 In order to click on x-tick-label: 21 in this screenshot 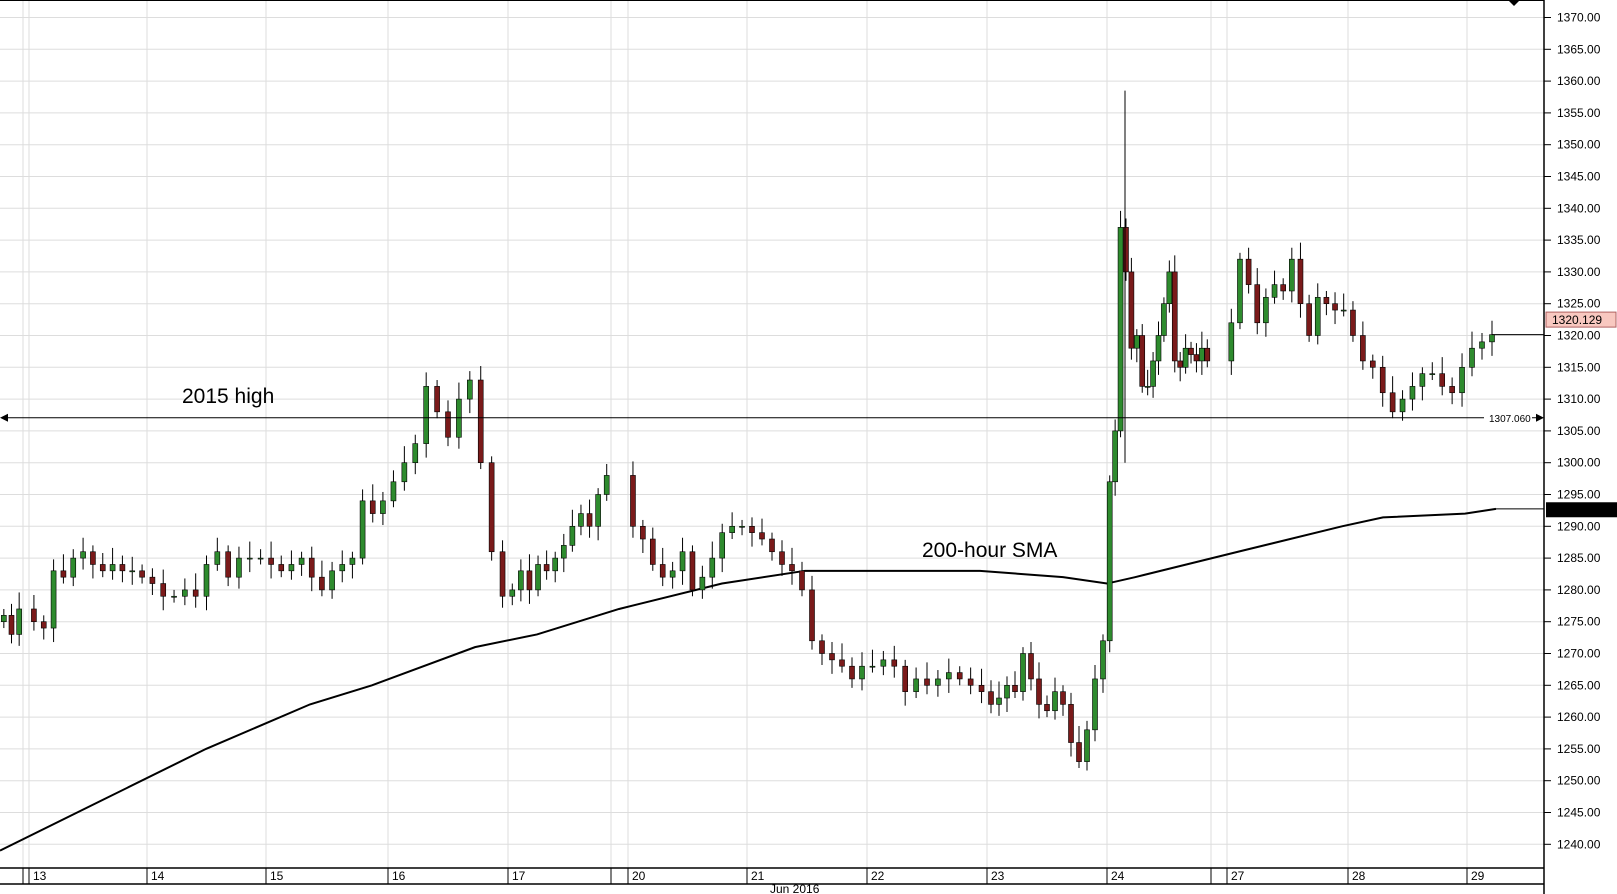, I will do `click(758, 876)`.